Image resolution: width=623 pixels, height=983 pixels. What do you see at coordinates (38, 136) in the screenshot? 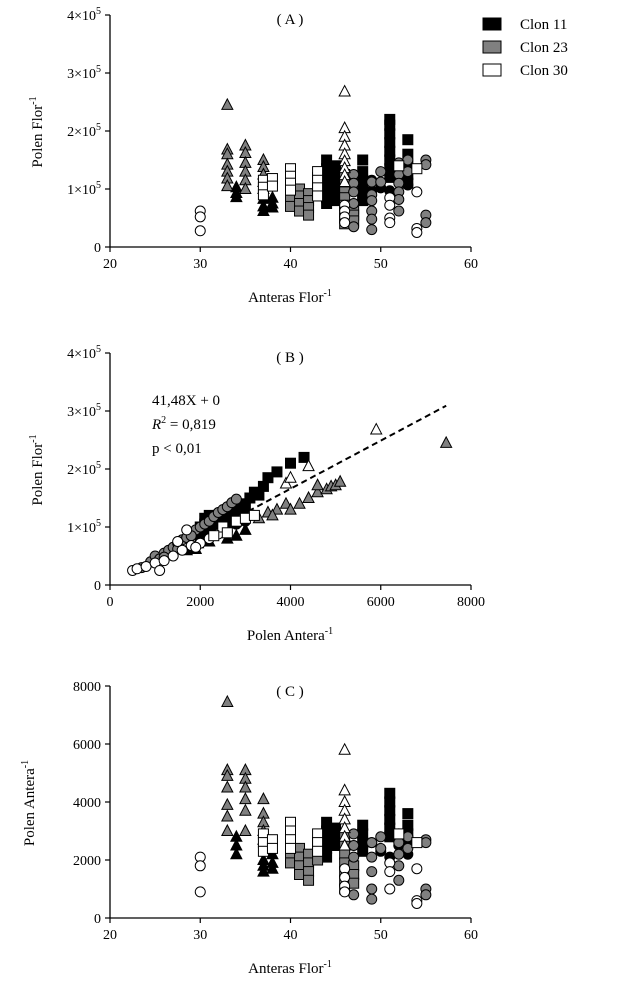
I see `panel-a-ylabel-text: Polen Flor` at bounding box center [38, 136].